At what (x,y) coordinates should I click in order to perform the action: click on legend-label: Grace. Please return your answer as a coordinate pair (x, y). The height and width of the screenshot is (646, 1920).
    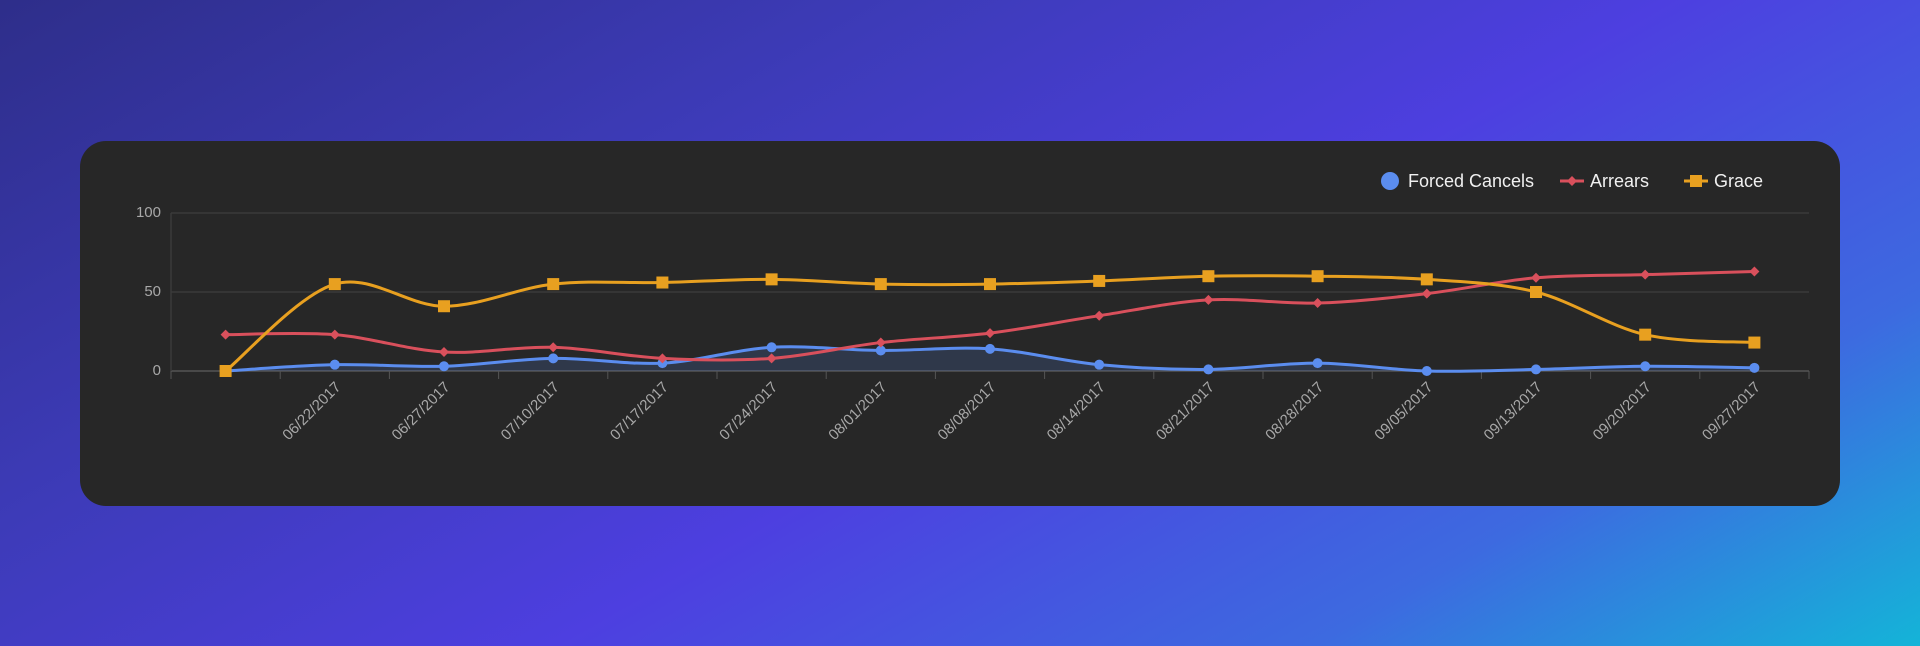
    Looking at the image, I should click on (1738, 181).